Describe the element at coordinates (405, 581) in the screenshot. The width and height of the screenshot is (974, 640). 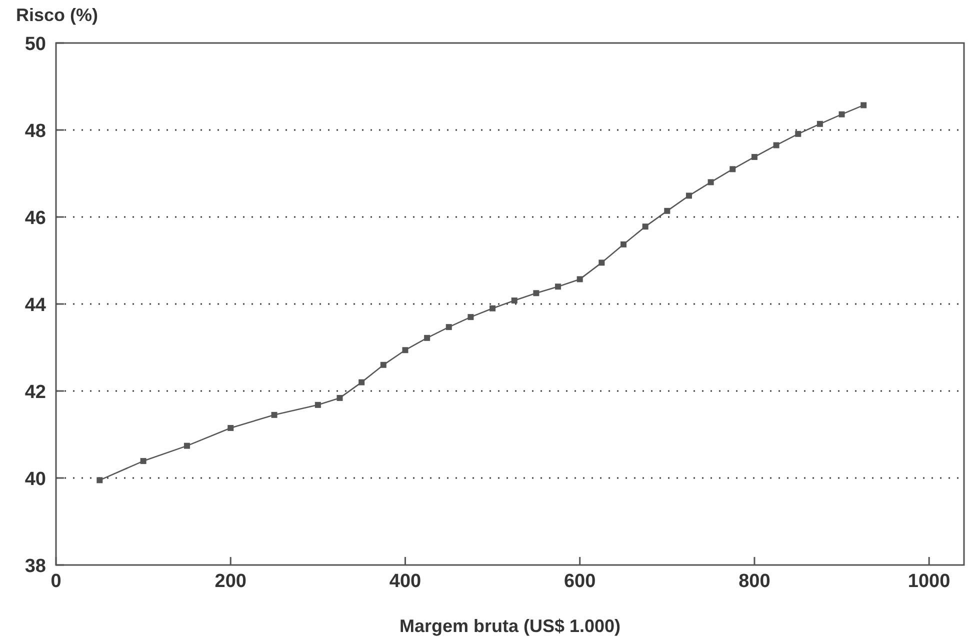
I see `x-tick-label: 400` at that location.